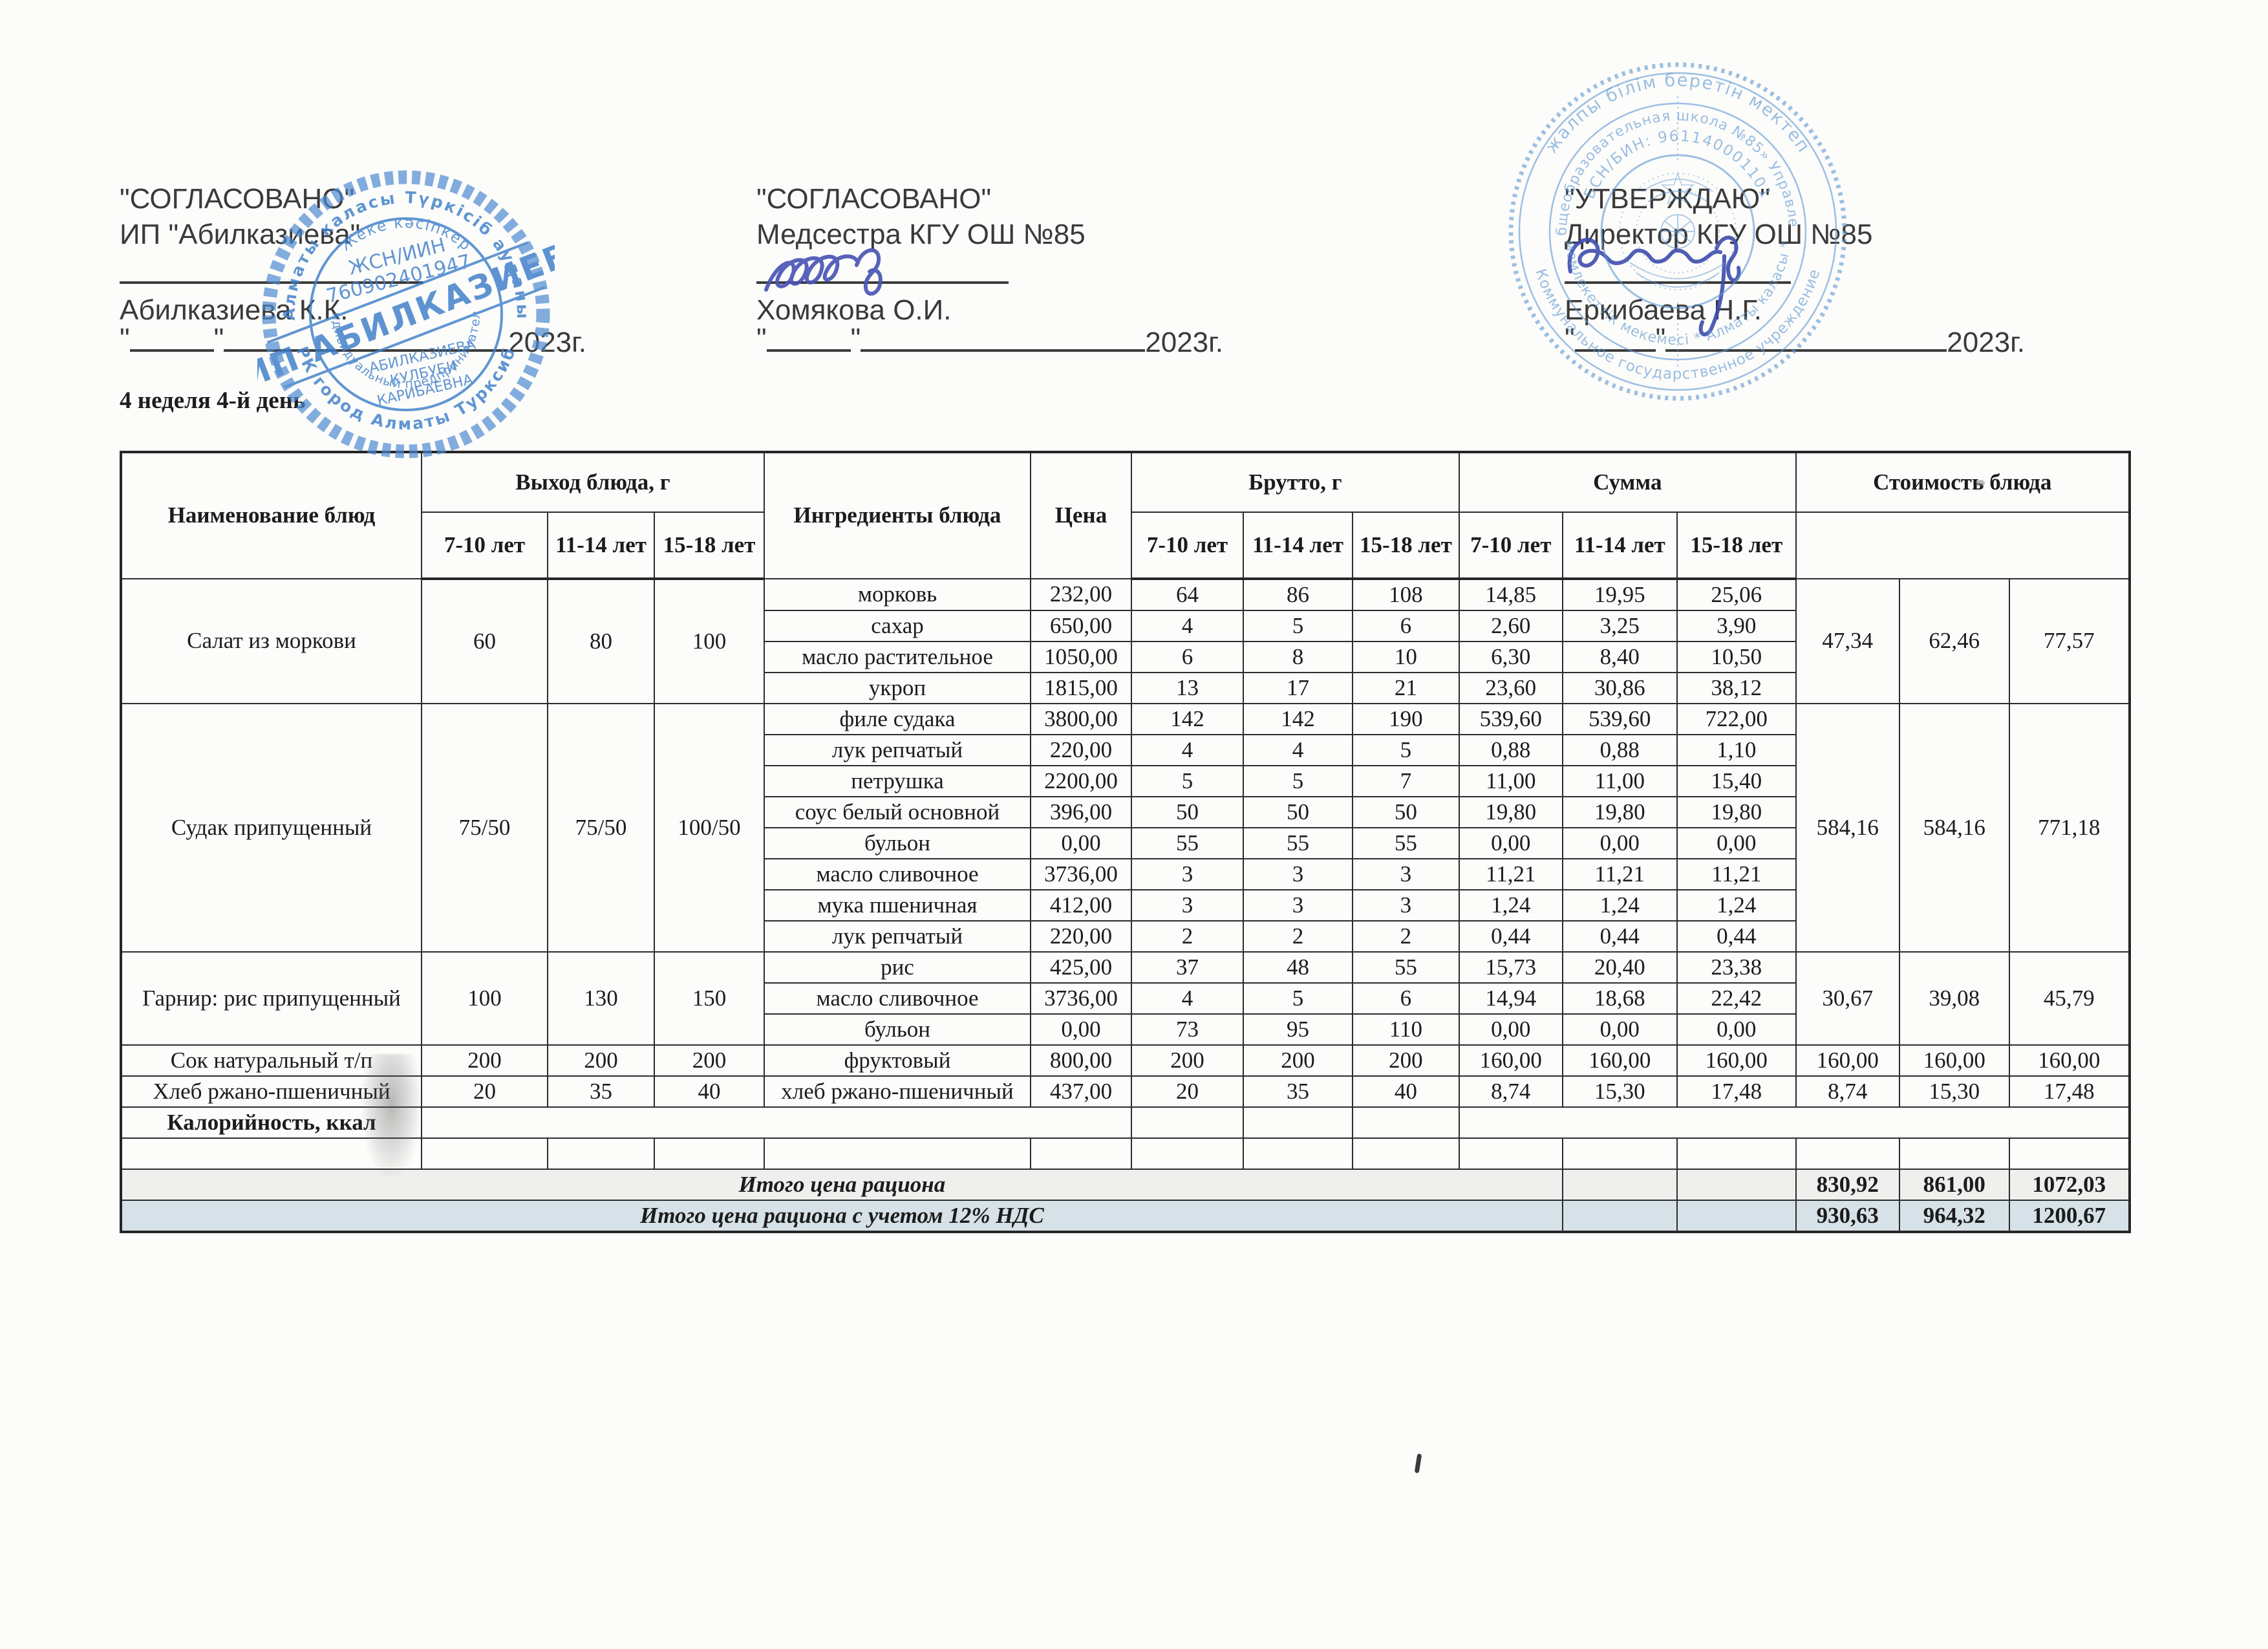 The width and height of the screenshot is (2268, 1649). Describe the element at coordinates (1406, 719) in the screenshot. I see `brutto-cell: 190` at that location.